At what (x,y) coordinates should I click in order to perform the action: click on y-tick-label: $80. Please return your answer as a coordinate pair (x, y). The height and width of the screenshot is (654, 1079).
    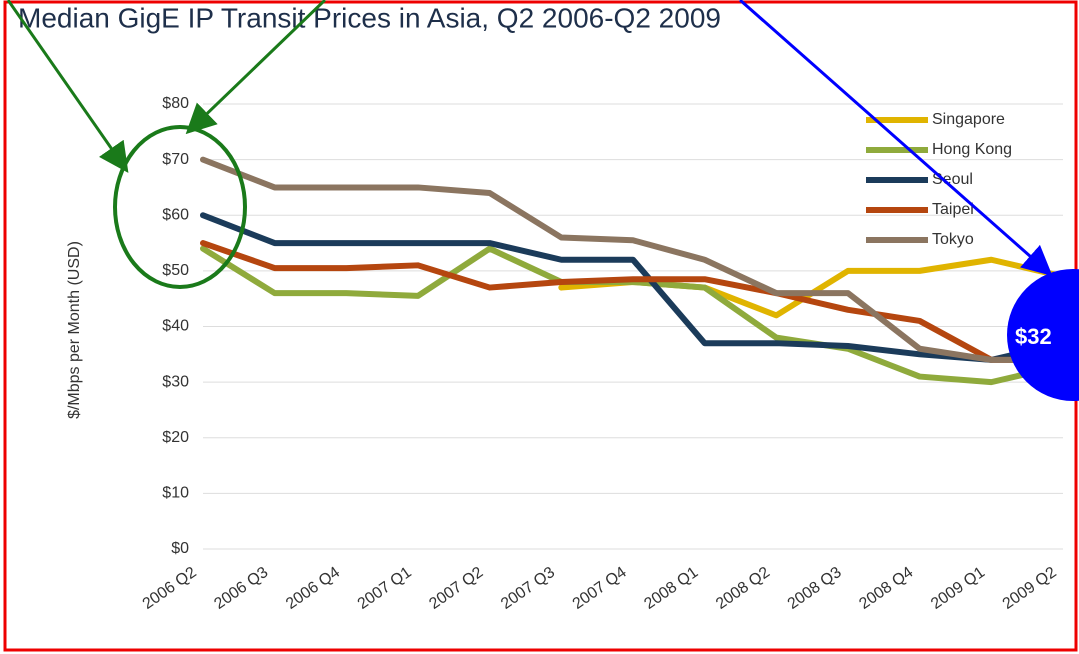
    Looking at the image, I should click on (175, 103).